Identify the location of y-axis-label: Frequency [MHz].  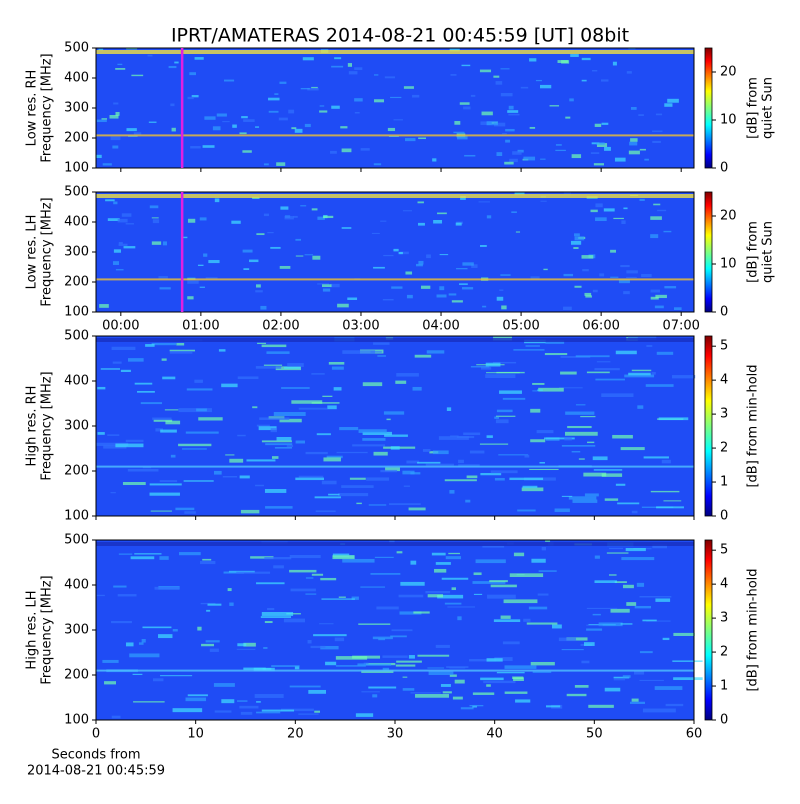
(47, 251).